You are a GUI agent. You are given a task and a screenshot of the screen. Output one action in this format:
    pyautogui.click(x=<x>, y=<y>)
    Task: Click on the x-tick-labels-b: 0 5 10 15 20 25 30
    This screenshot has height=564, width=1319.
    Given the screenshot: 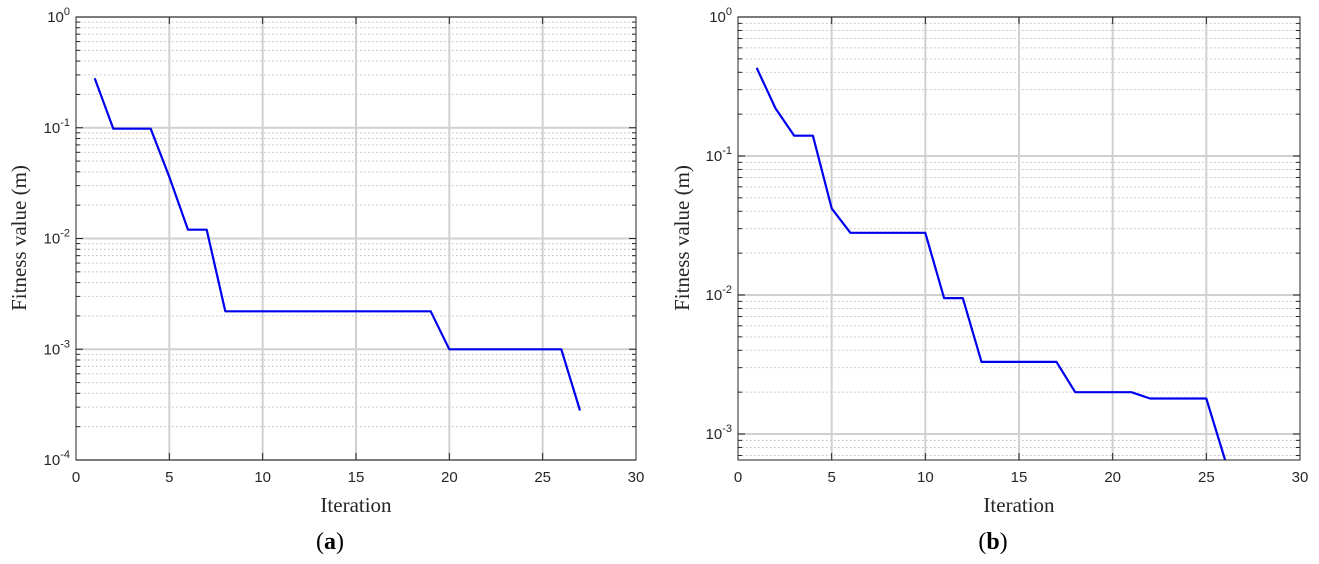 What is the action you would take?
    pyautogui.click(x=1021, y=477)
    